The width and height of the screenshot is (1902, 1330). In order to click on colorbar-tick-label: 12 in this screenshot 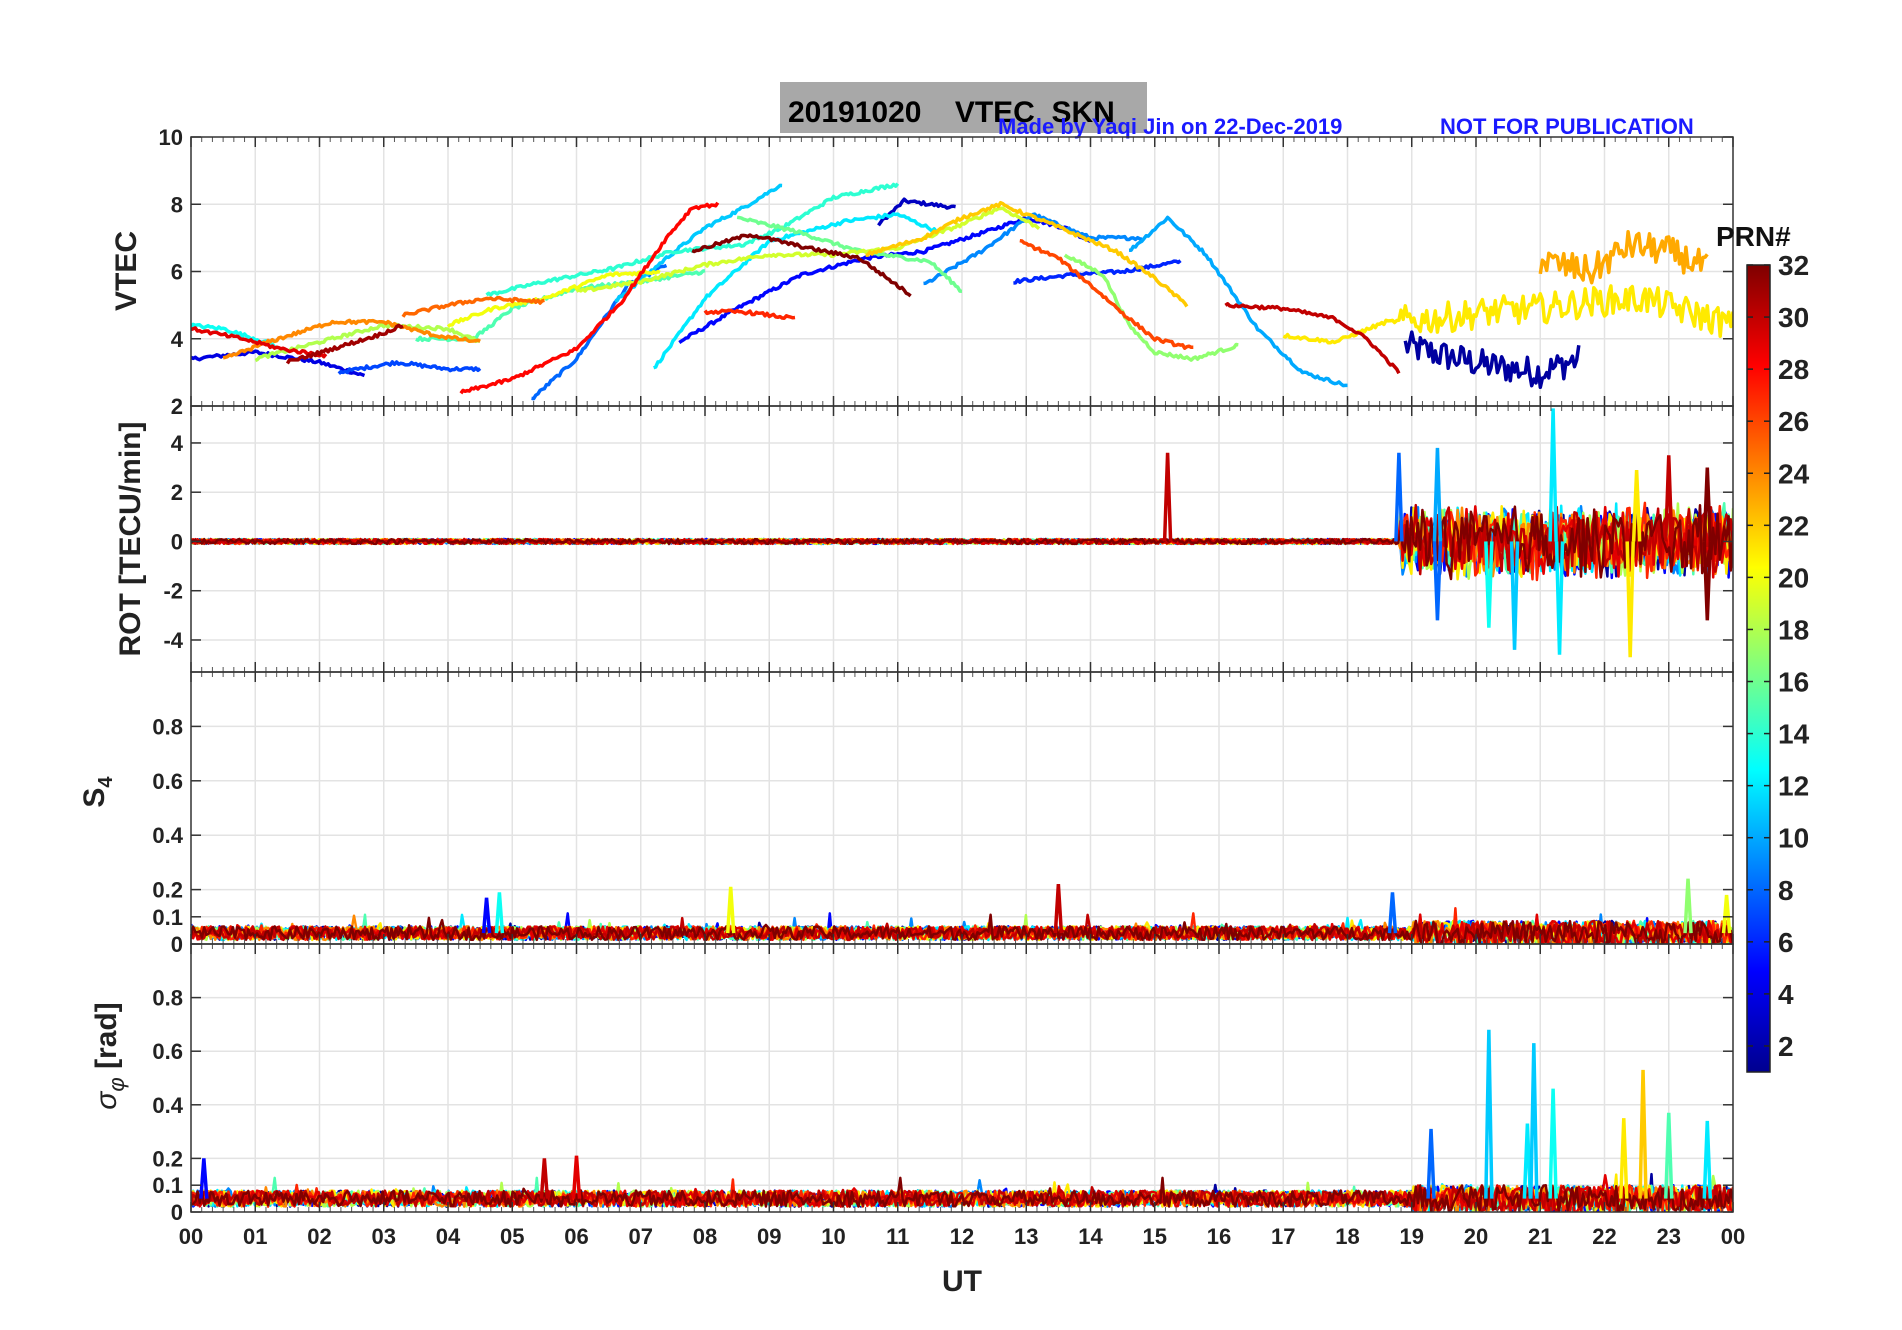, I will do `click(1793, 786)`.